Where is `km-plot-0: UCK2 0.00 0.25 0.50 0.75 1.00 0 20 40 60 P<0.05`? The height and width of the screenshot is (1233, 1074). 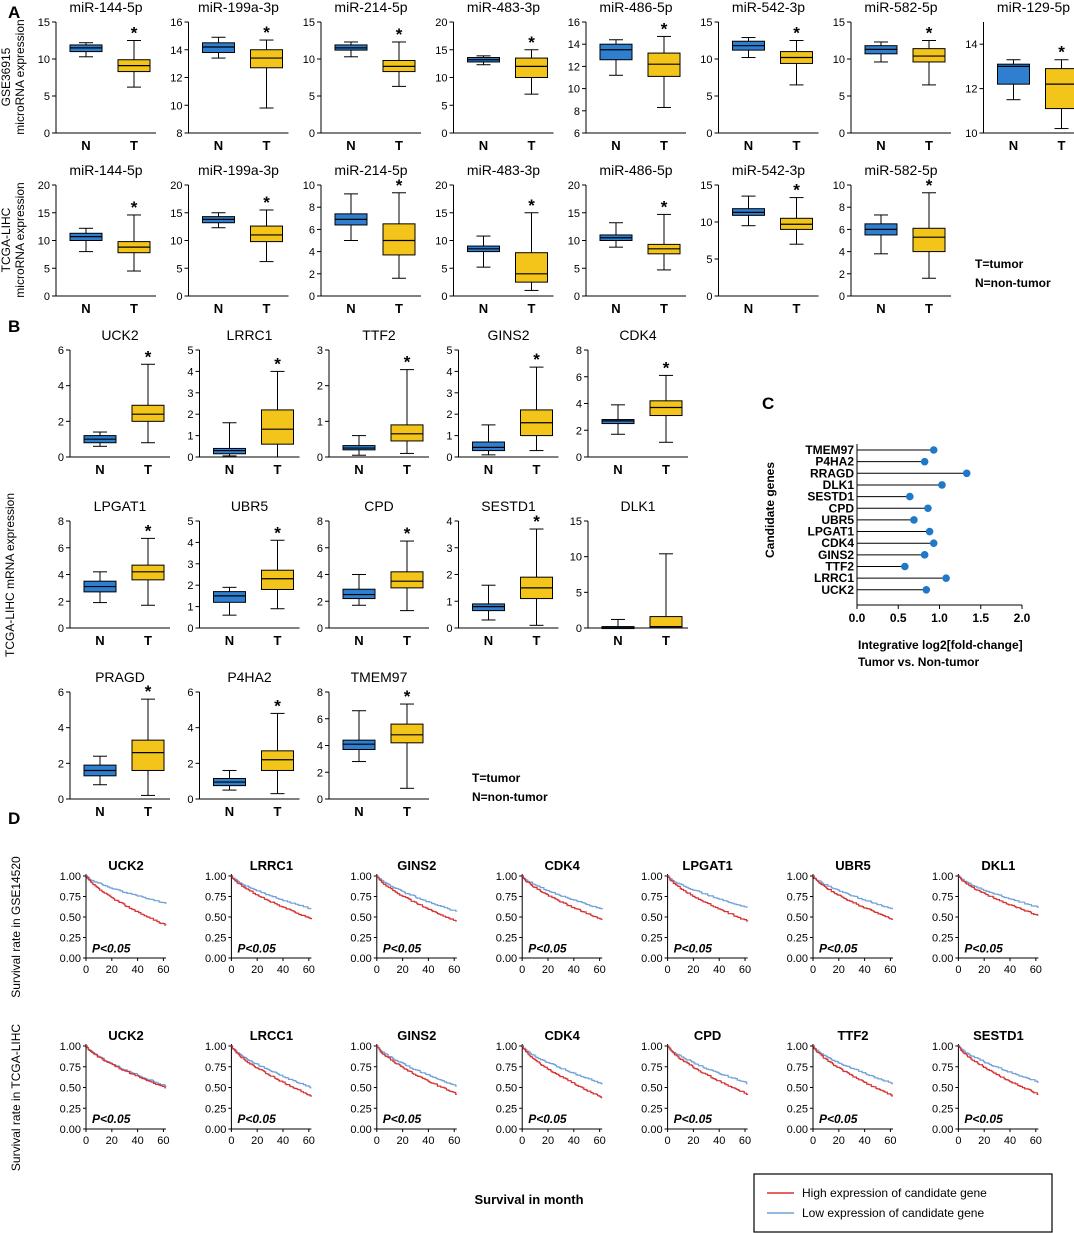 km-plot-0: UCK2 0.00 0.25 0.50 0.75 1.00 0 20 40 60 P<0.05 is located at coordinates (115, 917).